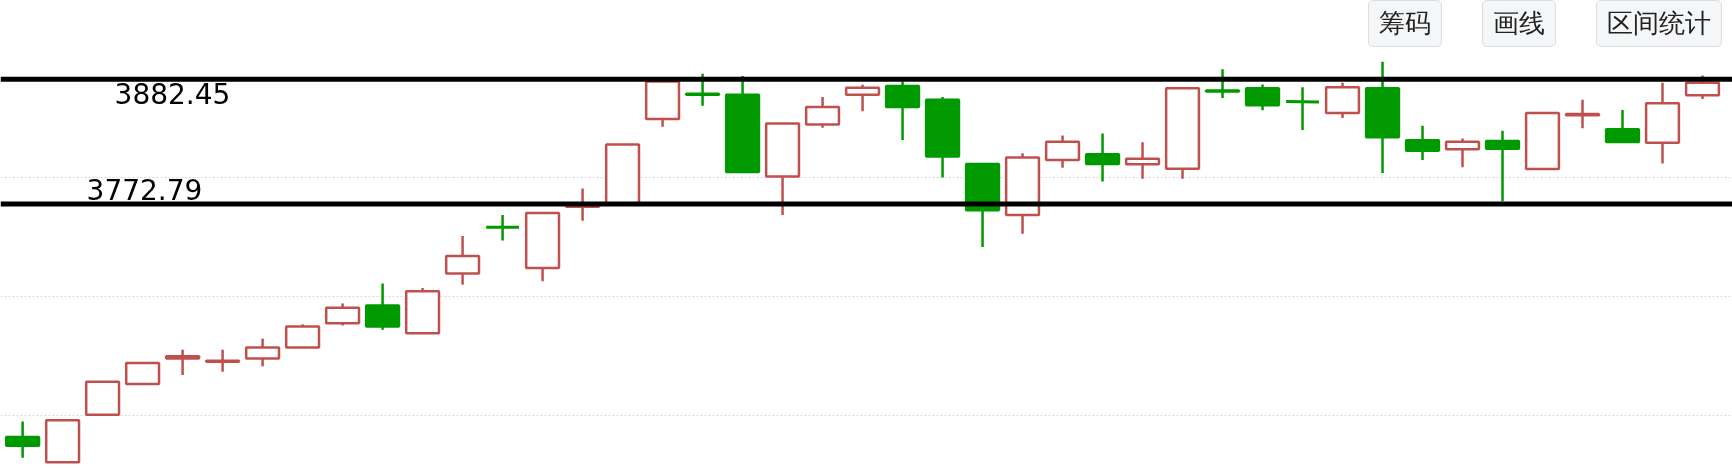 The width and height of the screenshot is (1732, 468). Describe the element at coordinates (172, 95) in the screenshot. I see `ref-line-label: 3882.45` at that location.